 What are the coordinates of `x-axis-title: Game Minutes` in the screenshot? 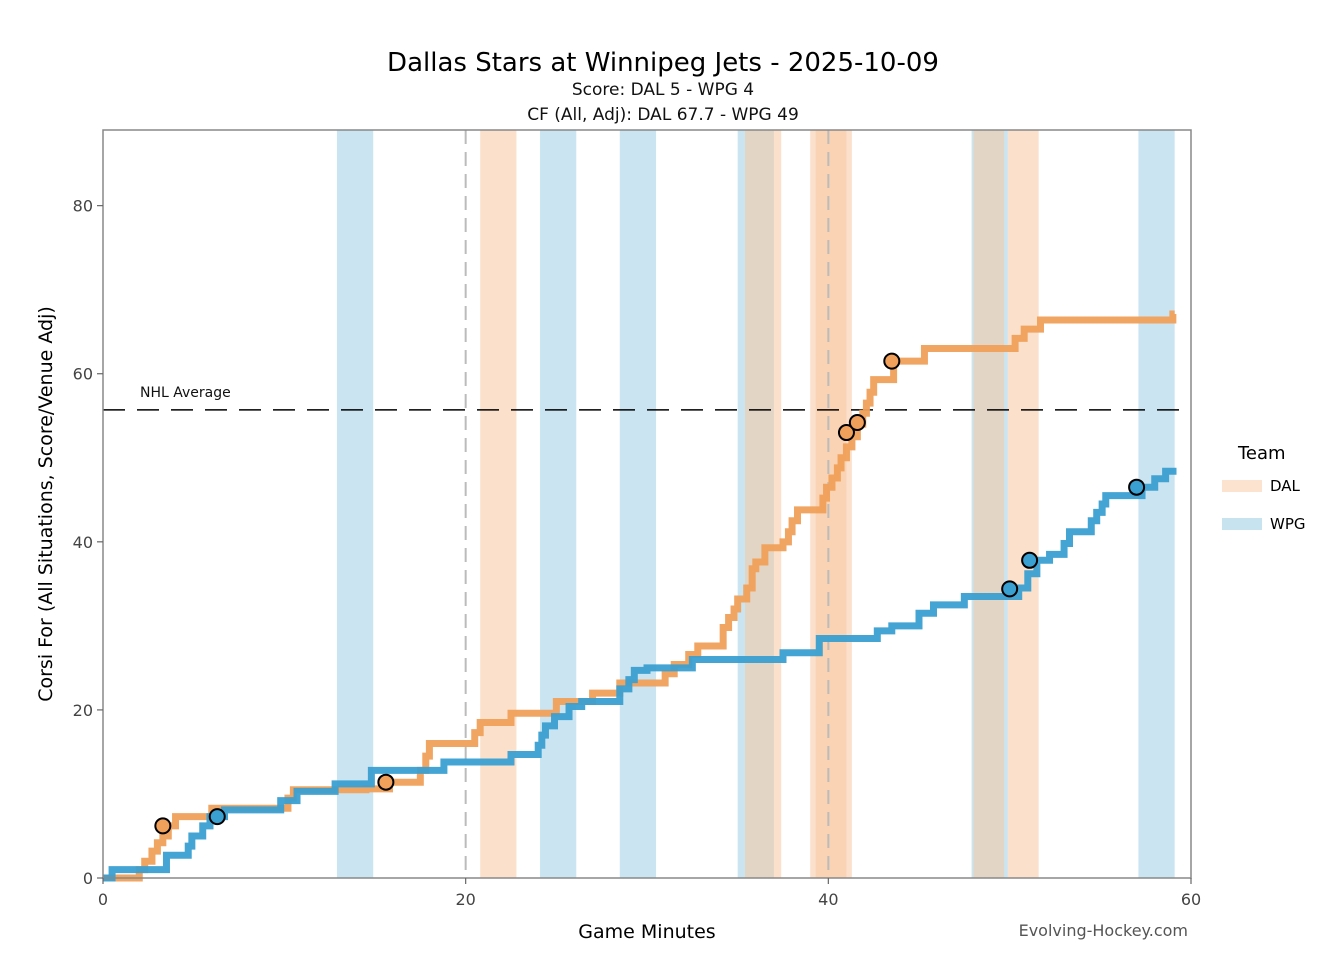 It's located at (646, 932).